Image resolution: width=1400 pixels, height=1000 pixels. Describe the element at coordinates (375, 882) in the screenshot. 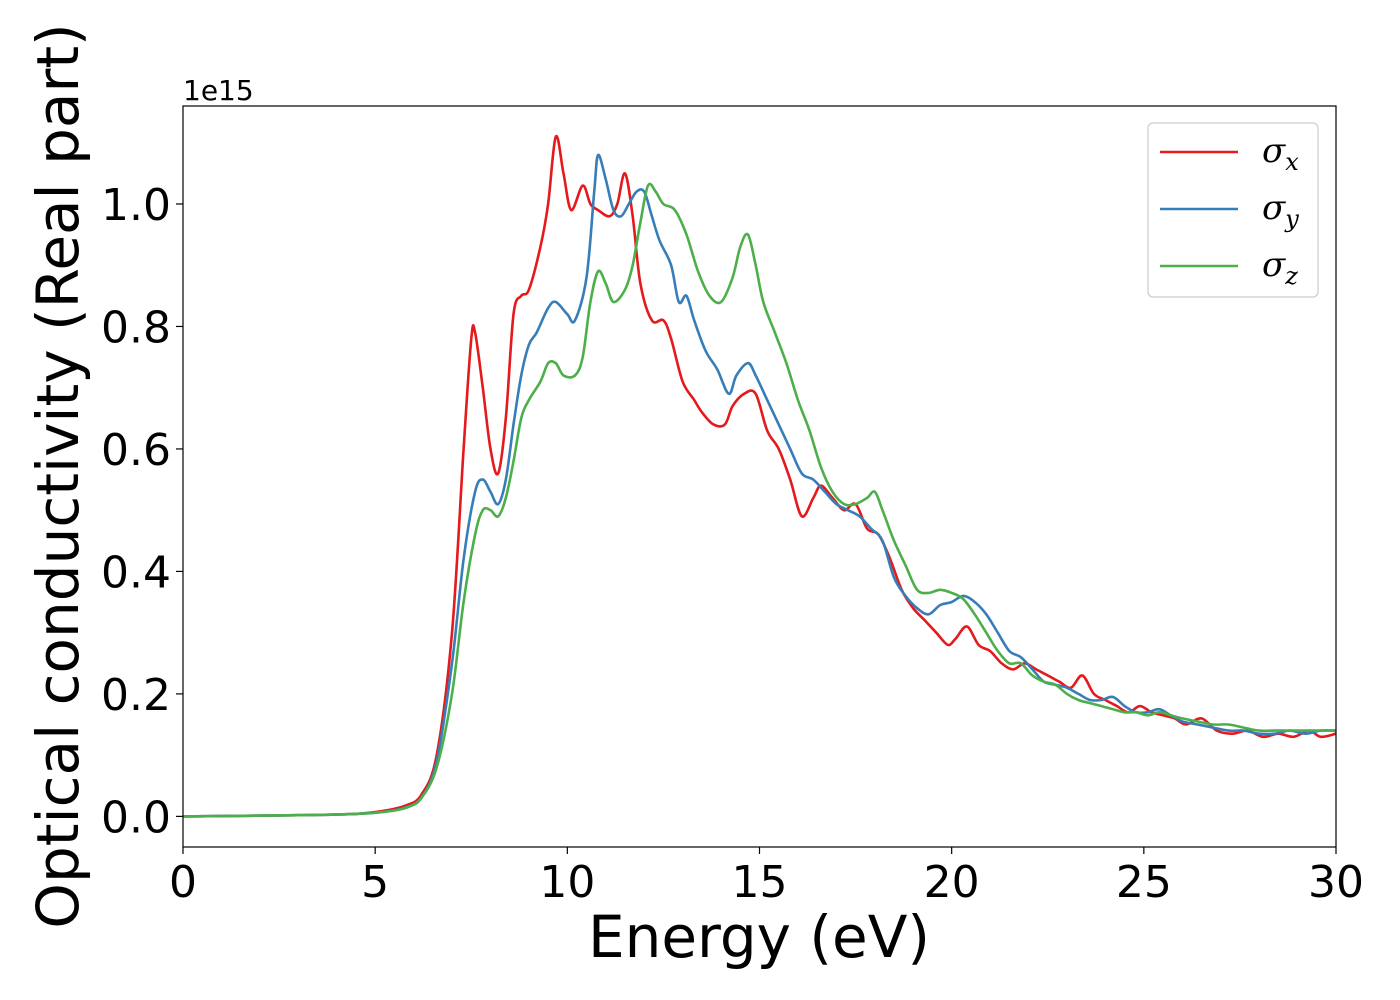

I see `x-tick-label: 5` at that location.